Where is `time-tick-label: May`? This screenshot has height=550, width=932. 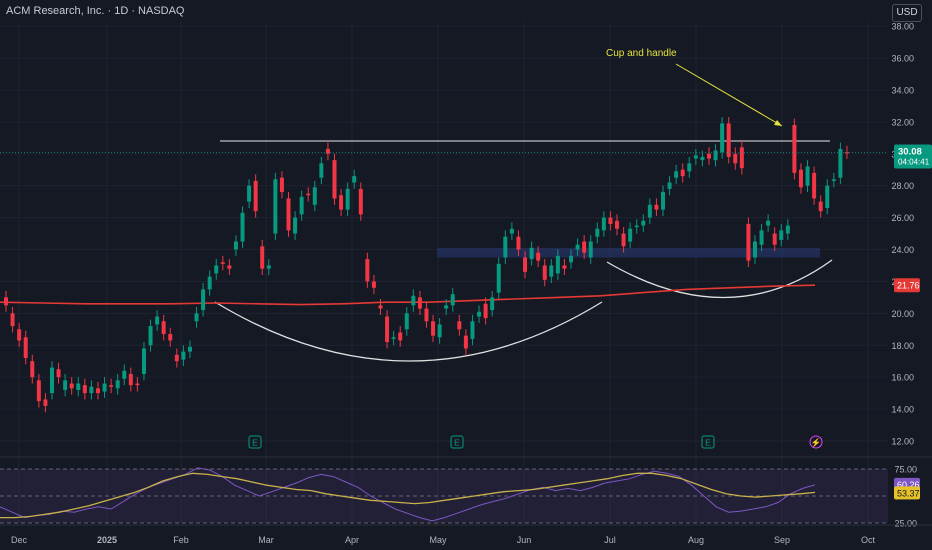
time-tick-label: May is located at coordinates (438, 540).